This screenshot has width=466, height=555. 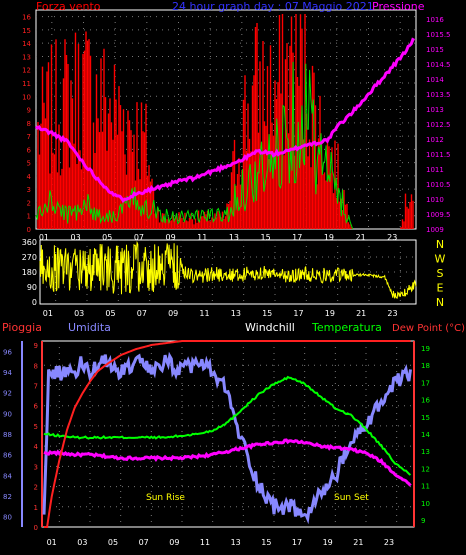 I want to click on temperature-line, so click(x=227, y=425).